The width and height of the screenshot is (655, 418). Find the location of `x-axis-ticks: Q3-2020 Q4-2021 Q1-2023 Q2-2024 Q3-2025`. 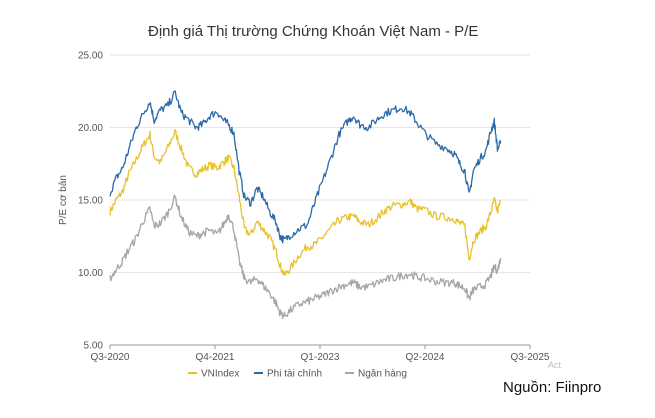

x-axis-ticks: Q3-2020 Q4-2021 Q1-2023 Q2-2024 Q3-2025 is located at coordinates (320, 354).